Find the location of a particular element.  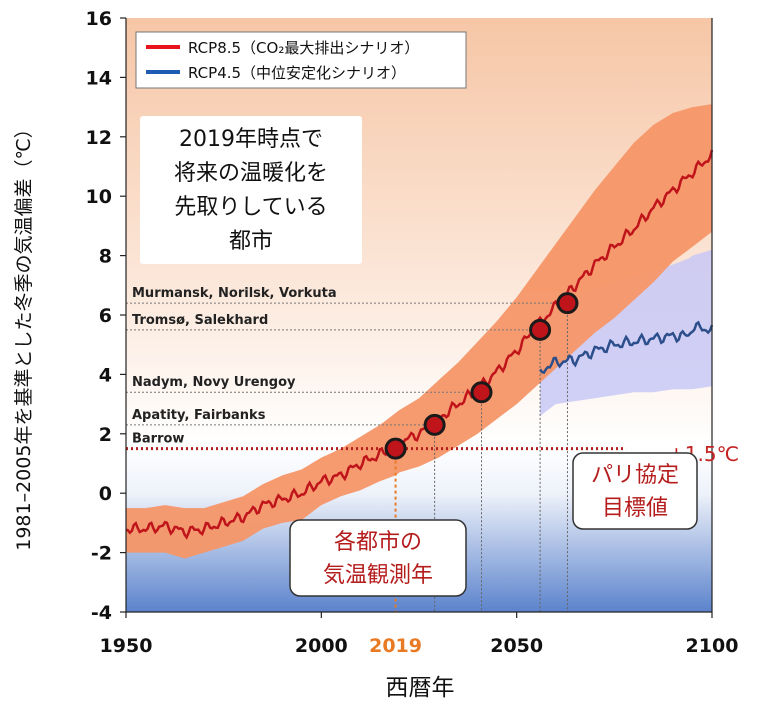

x-tick-label: 2050 is located at coordinates (516, 646).